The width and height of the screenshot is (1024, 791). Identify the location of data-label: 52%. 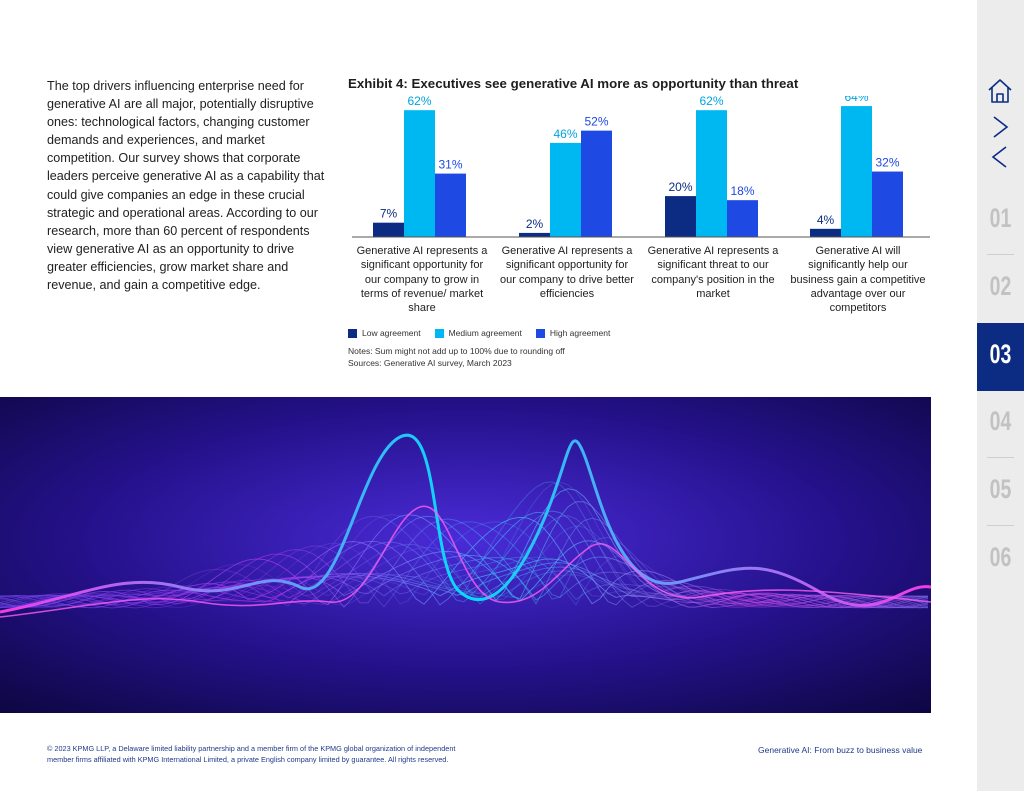
(596, 122).